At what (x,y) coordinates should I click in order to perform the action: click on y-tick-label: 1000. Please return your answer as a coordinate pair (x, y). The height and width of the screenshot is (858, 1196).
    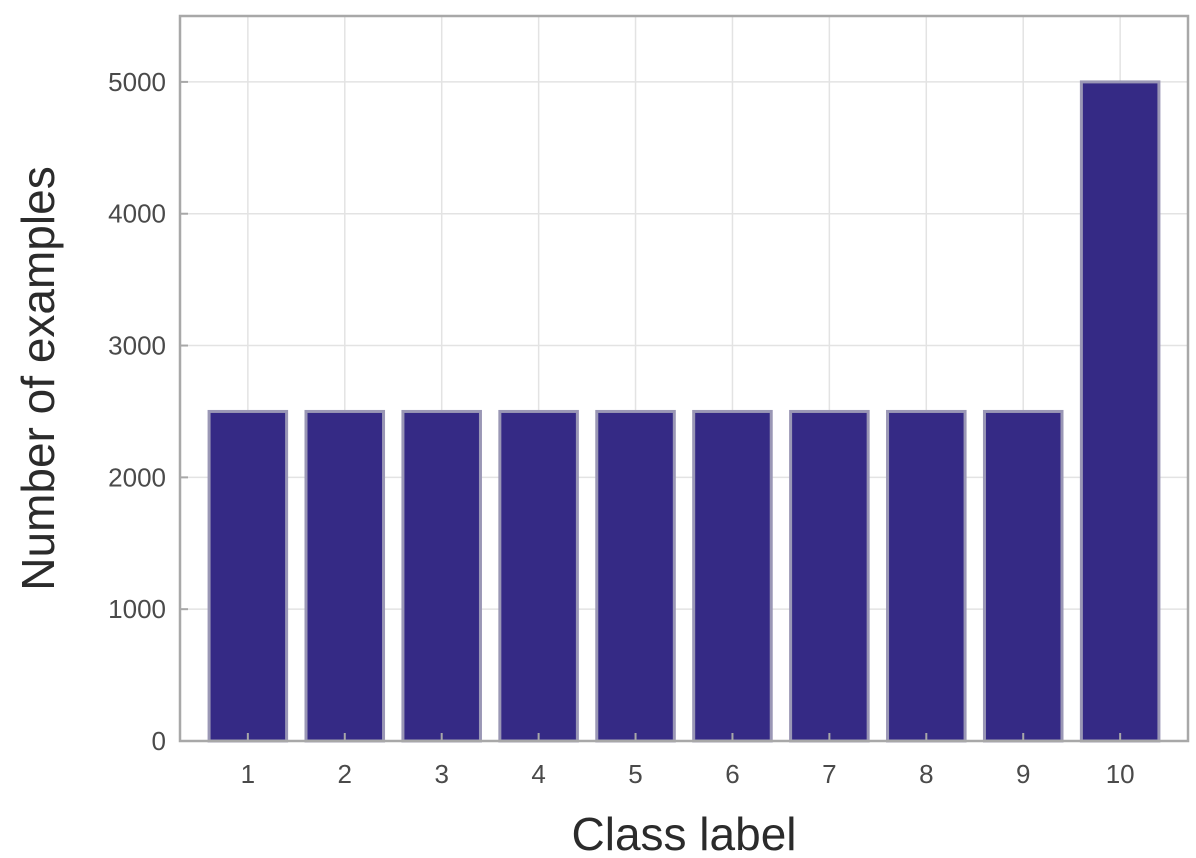
    Looking at the image, I should click on (137, 609).